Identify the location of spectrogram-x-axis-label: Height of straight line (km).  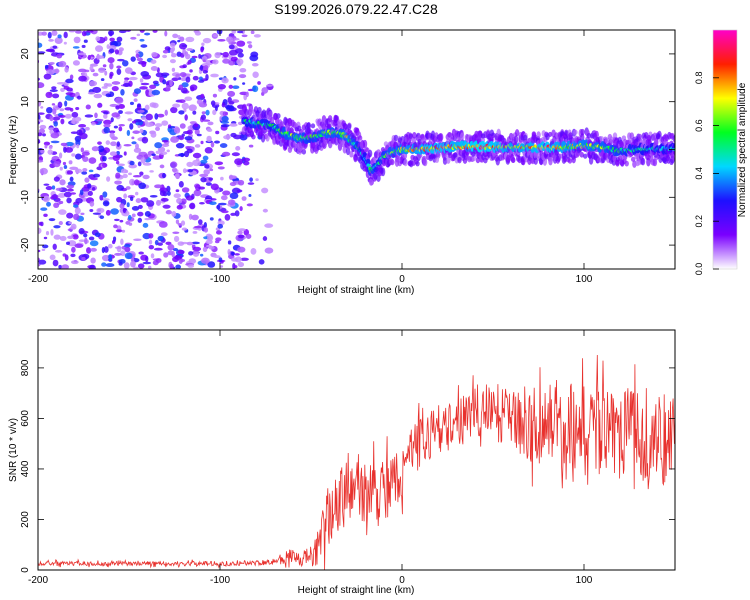
(356, 290).